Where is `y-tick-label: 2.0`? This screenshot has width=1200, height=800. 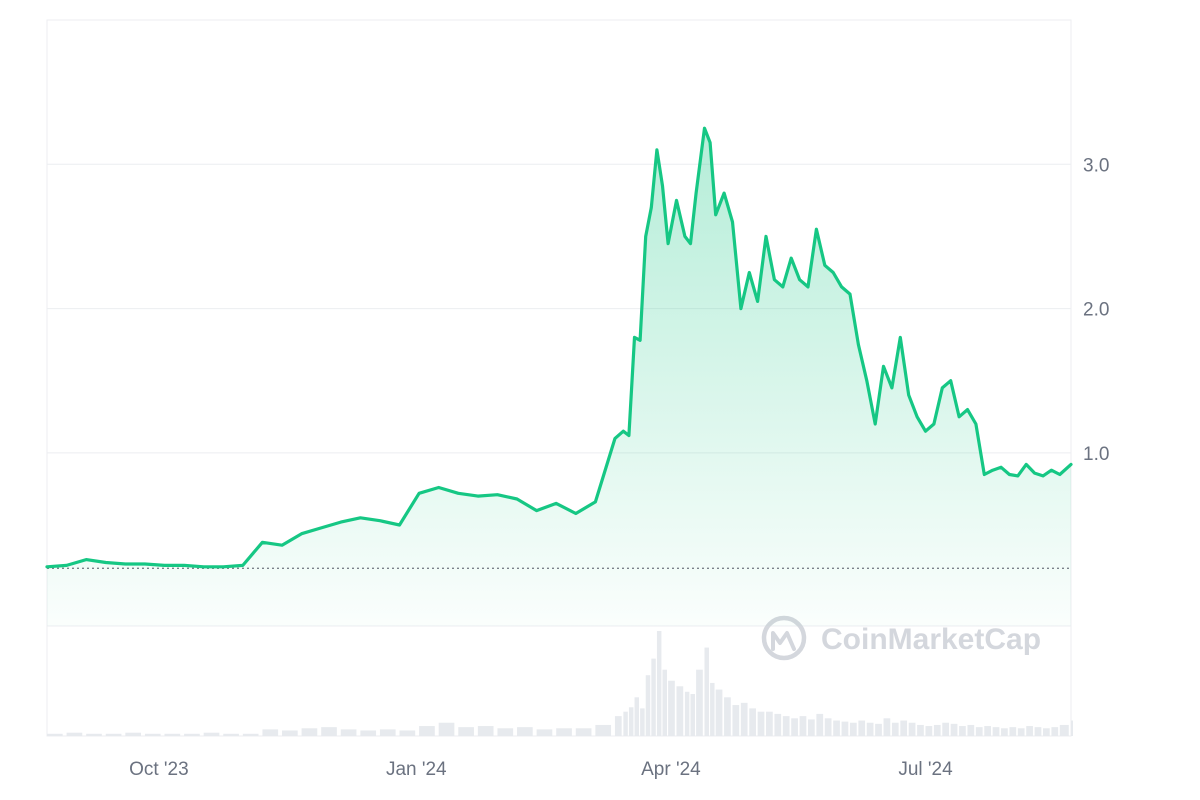
y-tick-label: 2.0 is located at coordinates (1096, 310).